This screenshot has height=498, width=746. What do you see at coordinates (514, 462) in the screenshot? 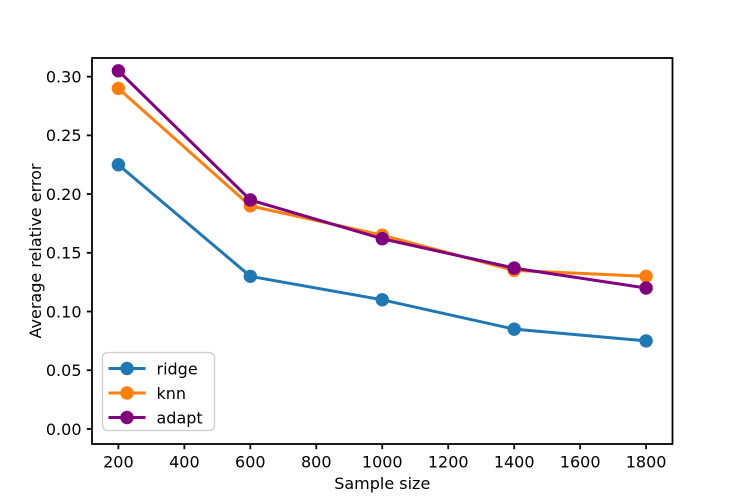
I see `x-tick-label: 1400` at bounding box center [514, 462].